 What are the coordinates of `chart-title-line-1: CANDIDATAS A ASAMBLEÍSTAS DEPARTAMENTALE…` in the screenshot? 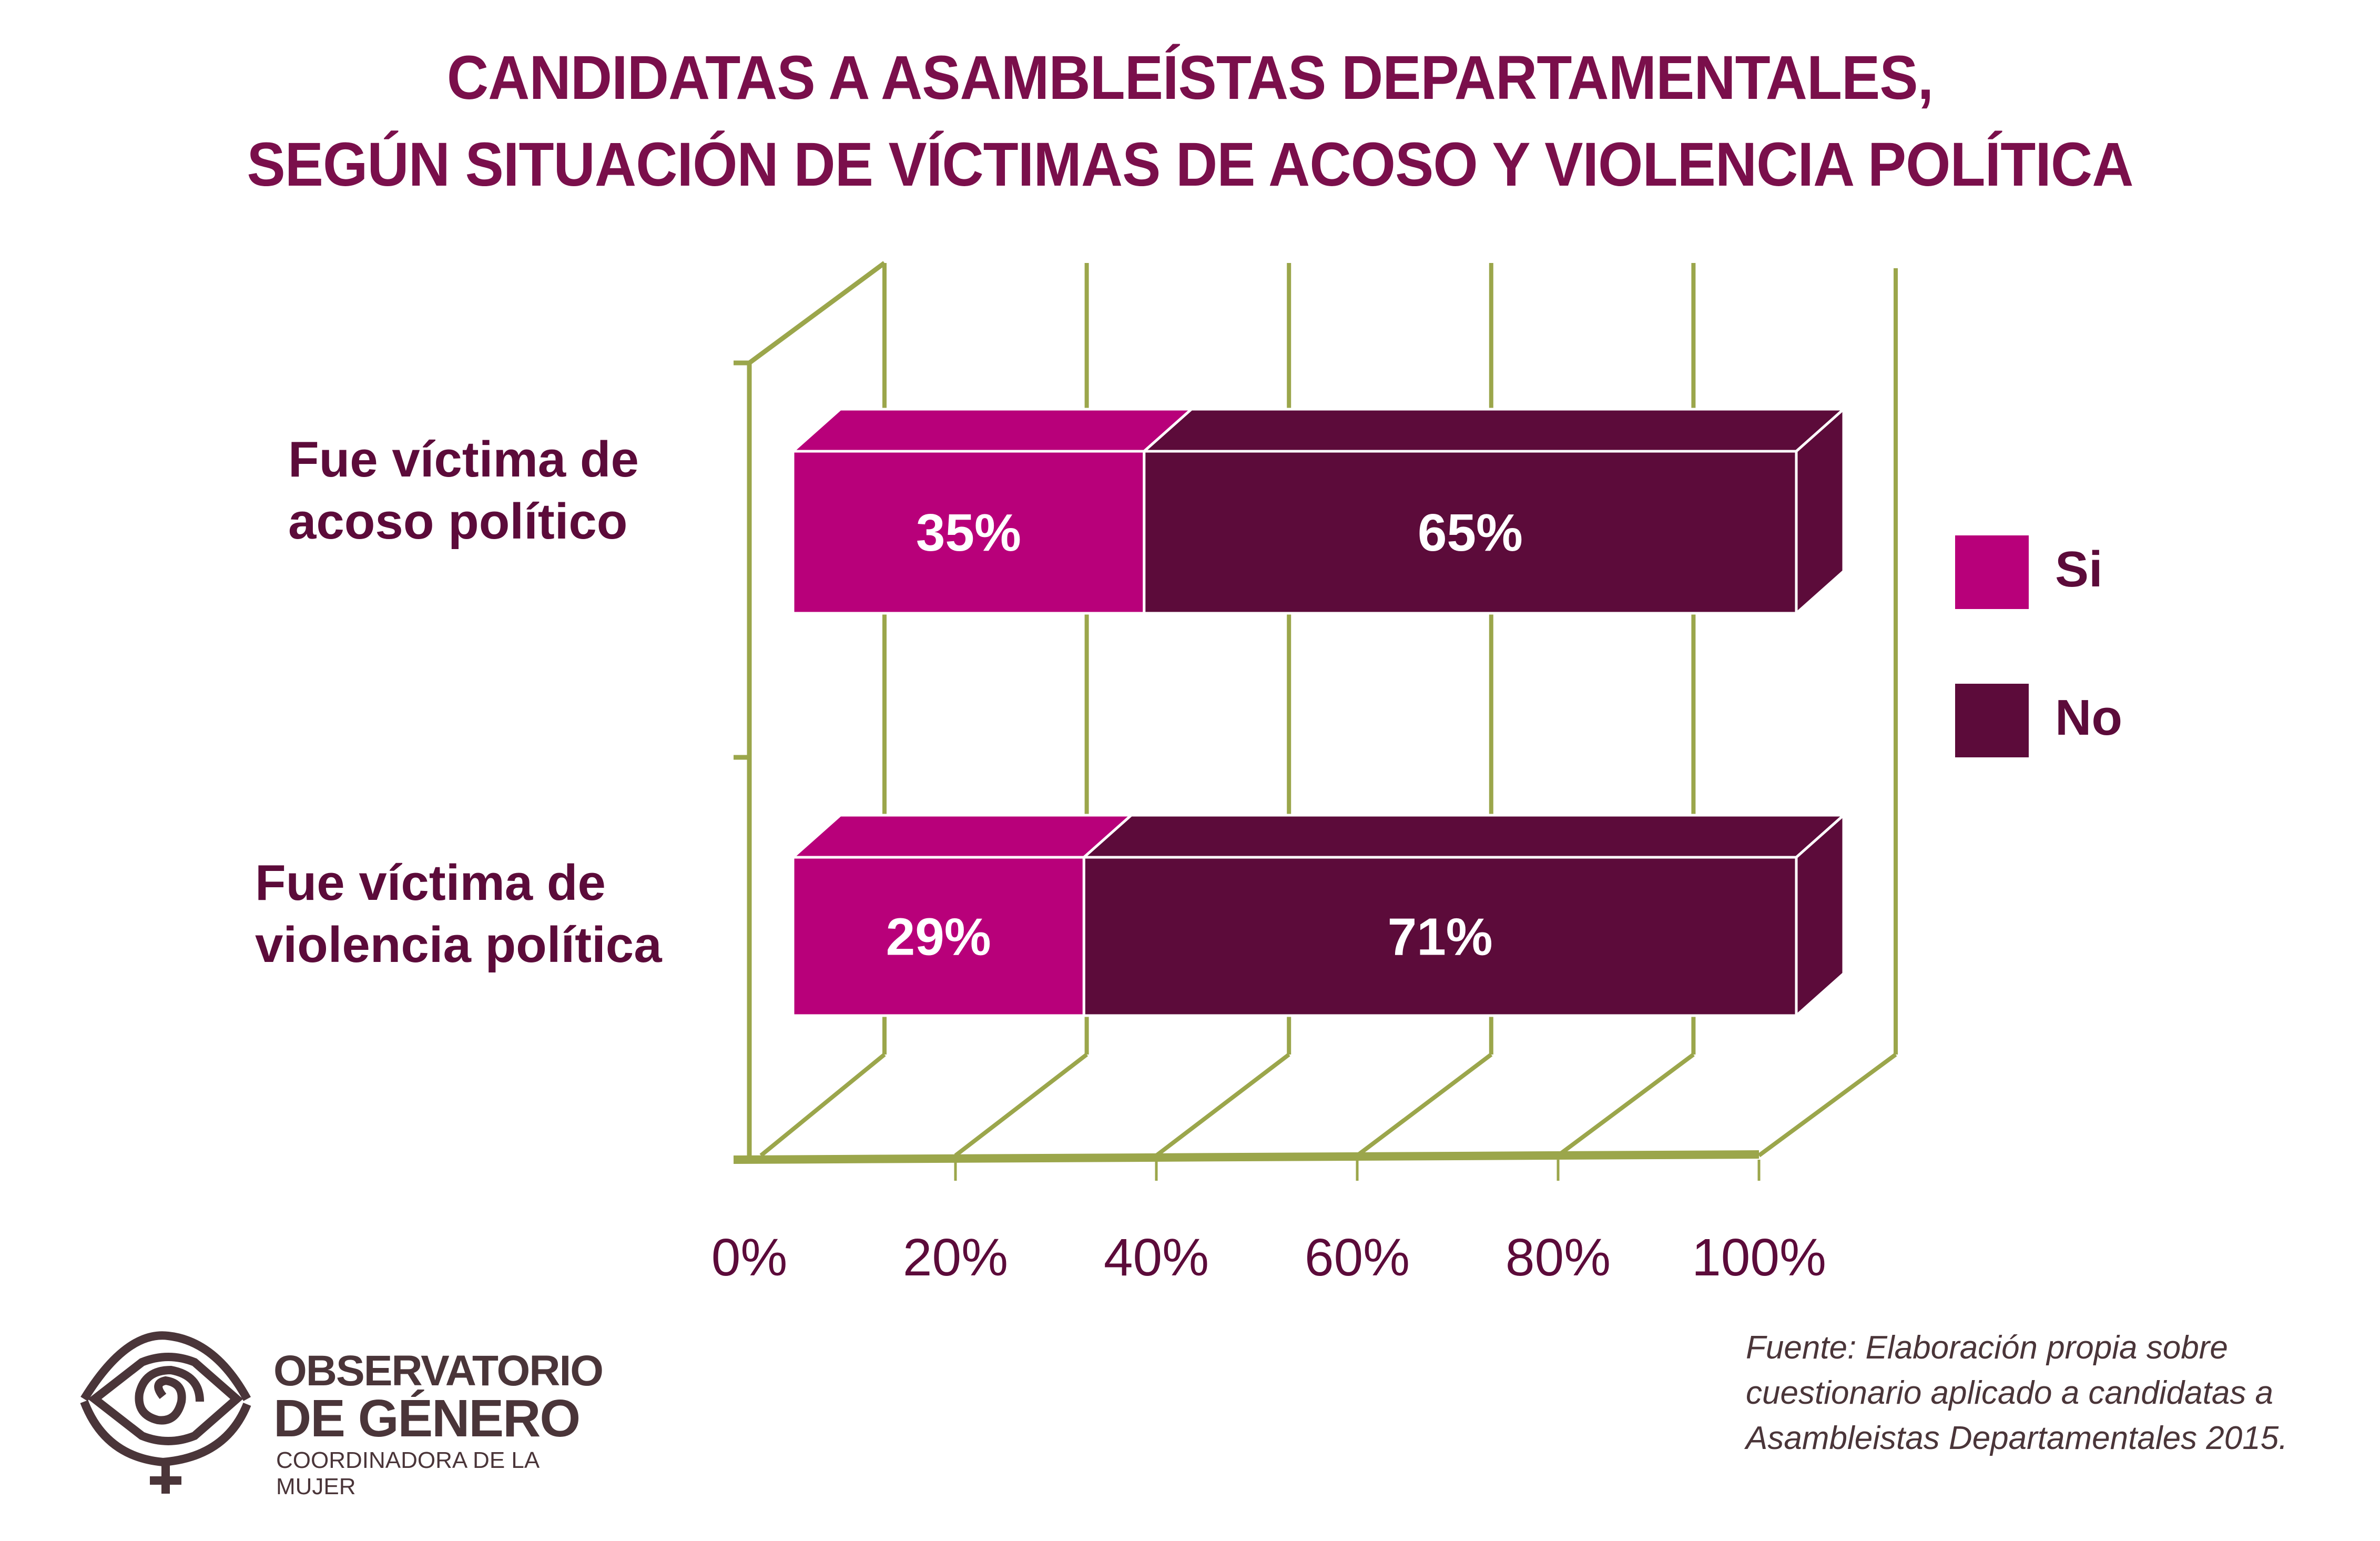 It's located at (1190, 78).